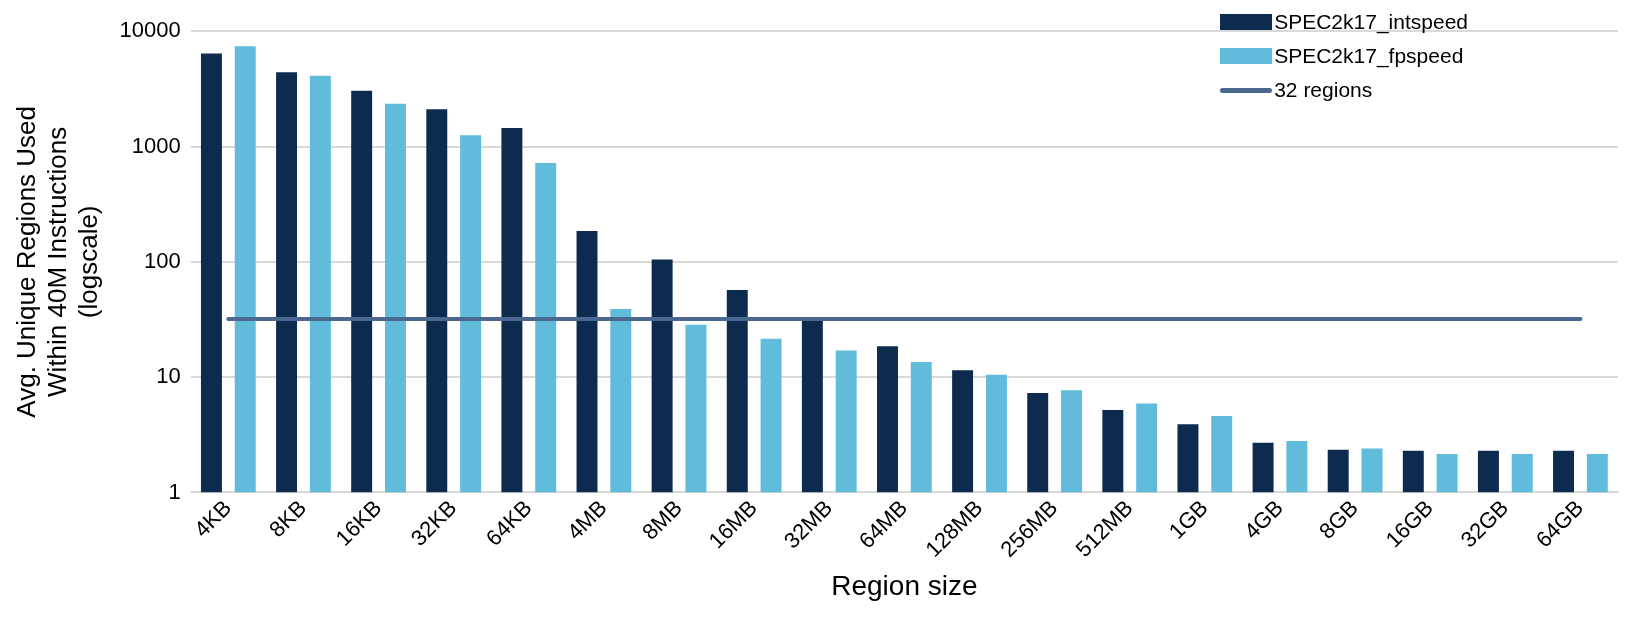  Describe the element at coordinates (1369, 56) in the screenshot. I see `legend-label: SPEC2k17_fpspeed` at that location.